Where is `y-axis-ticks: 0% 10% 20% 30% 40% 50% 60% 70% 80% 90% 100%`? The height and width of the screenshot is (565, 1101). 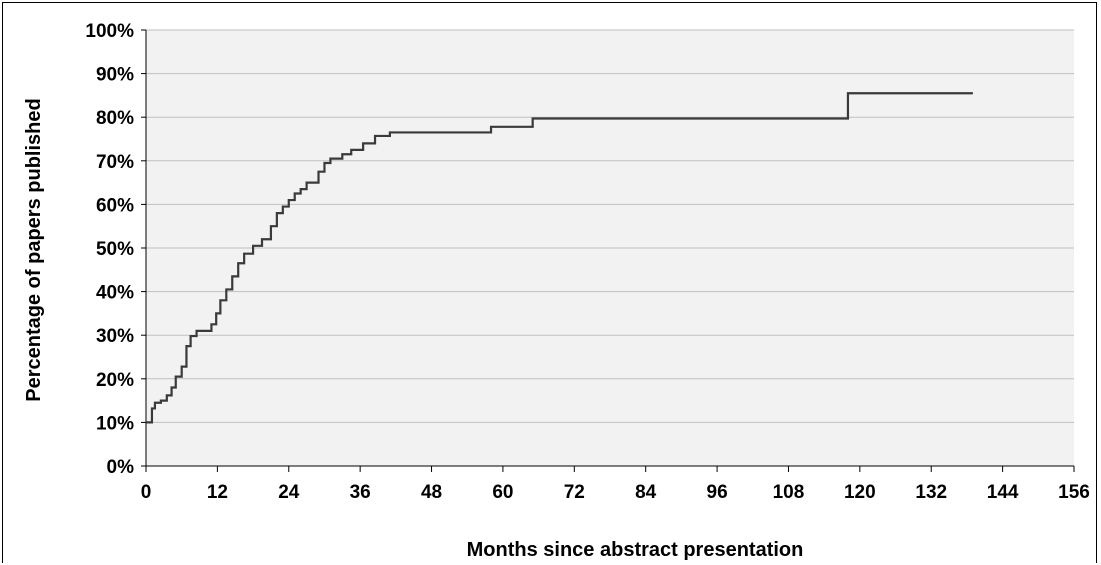 y-axis-ticks: 0% 10% 20% 30% 40% 50% 60% 70% 80% 90% 100% is located at coordinates (115, 249).